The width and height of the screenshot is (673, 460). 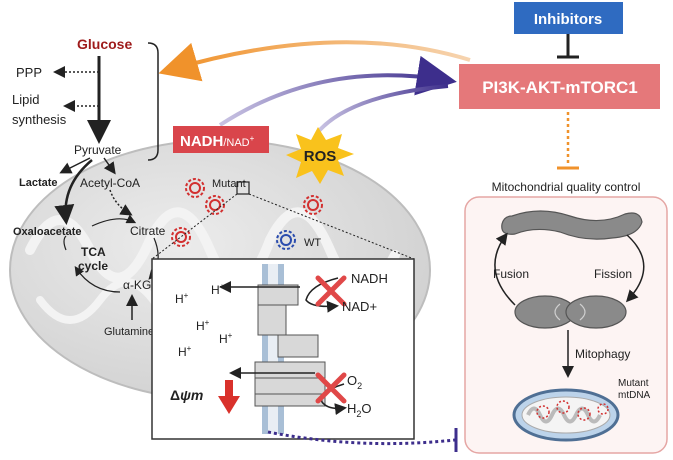 What do you see at coordinates (369, 278) in the screenshot?
I see `etc-nadh-label: NADH` at bounding box center [369, 278].